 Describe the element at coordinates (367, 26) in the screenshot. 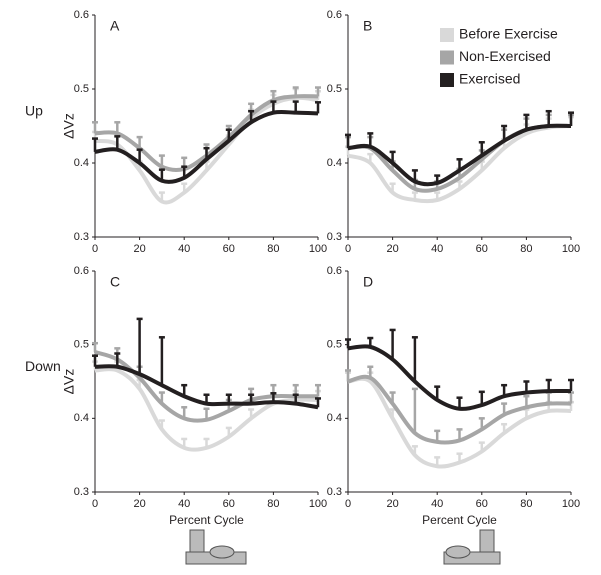

I see `panel-label: B` at that location.